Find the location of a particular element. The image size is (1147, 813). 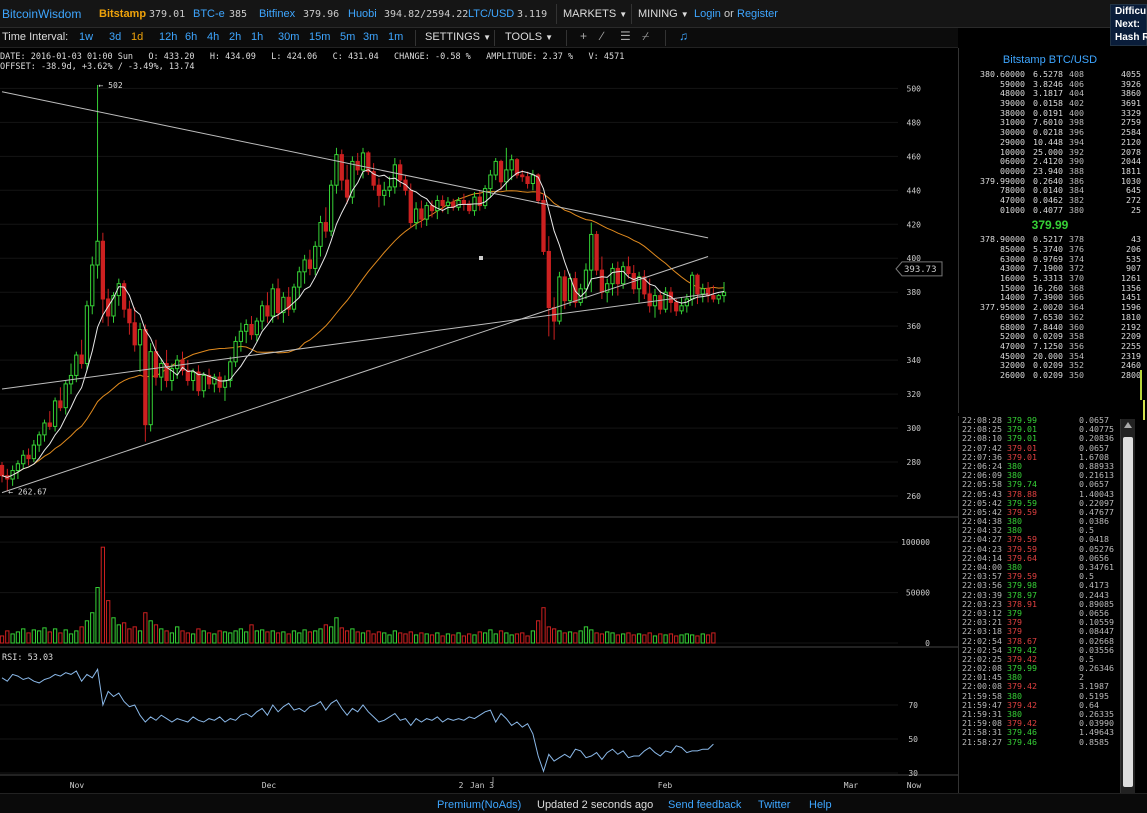

interval-1h: 1h is located at coordinates (257, 37).